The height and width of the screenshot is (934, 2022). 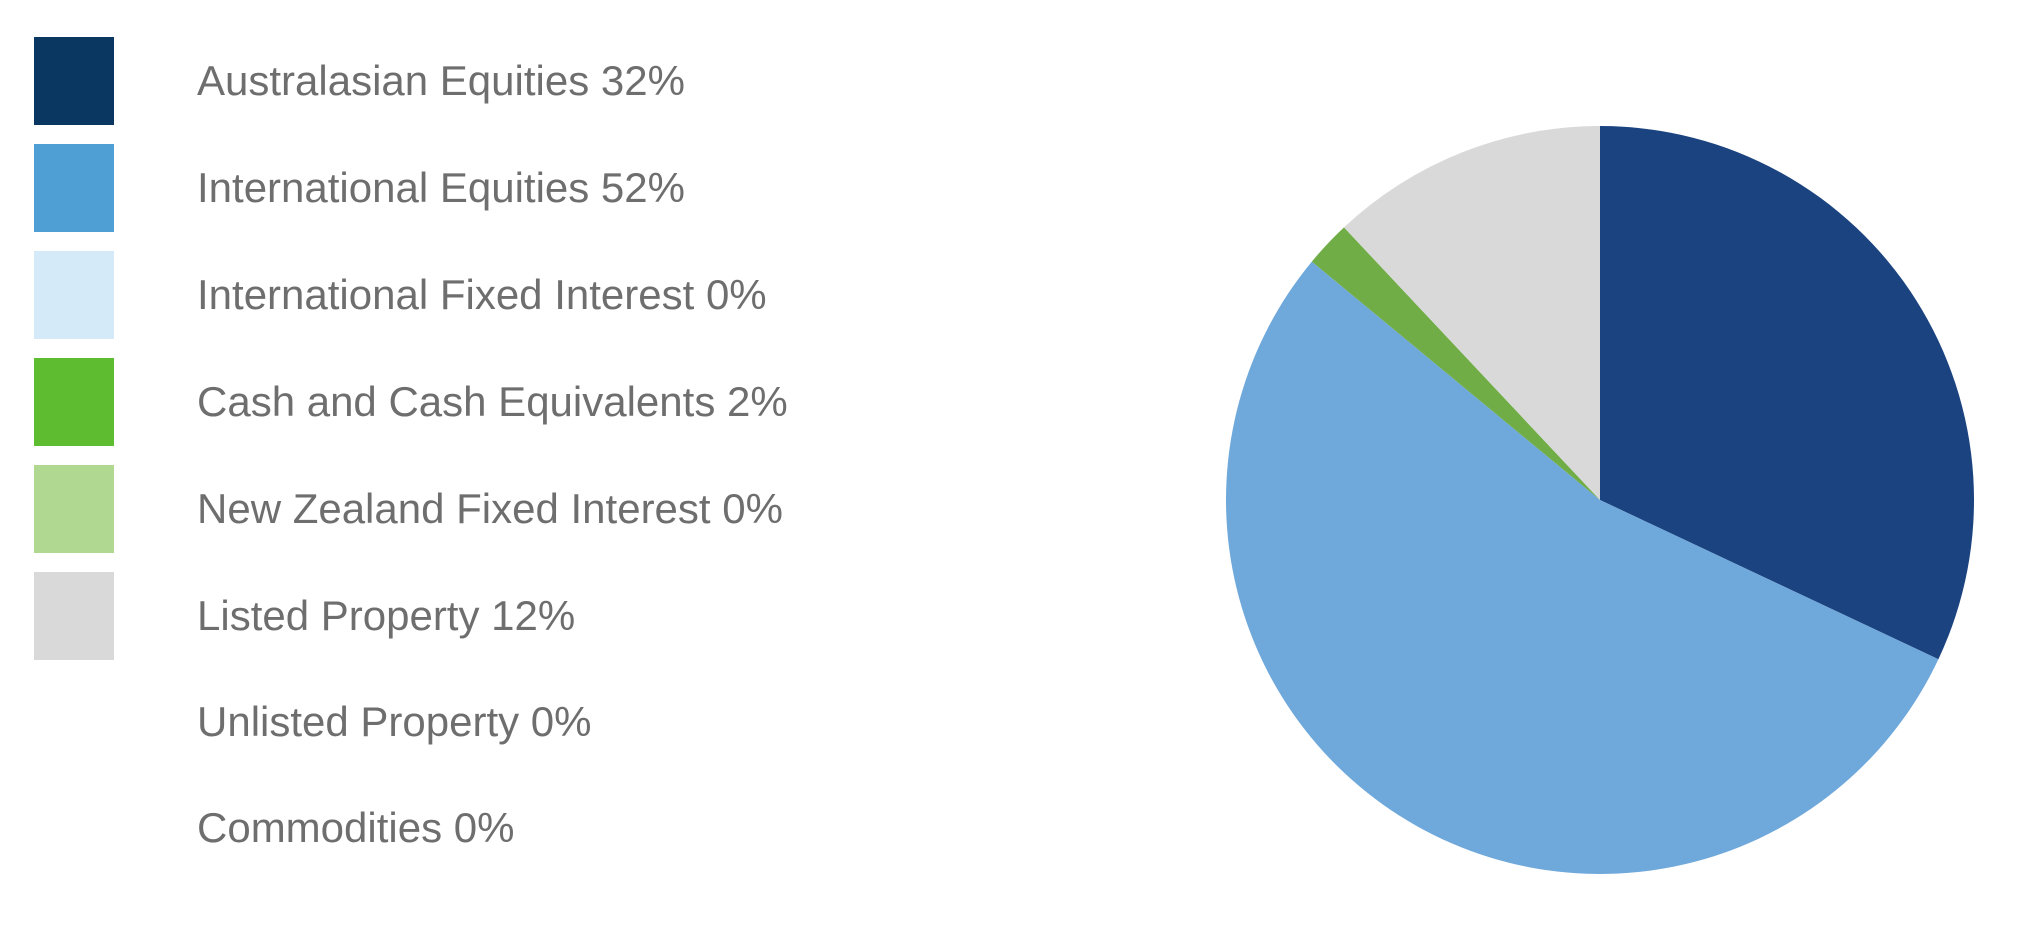 I want to click on legend-label: Australasian Equities 32%, so click(x=441, y=80).